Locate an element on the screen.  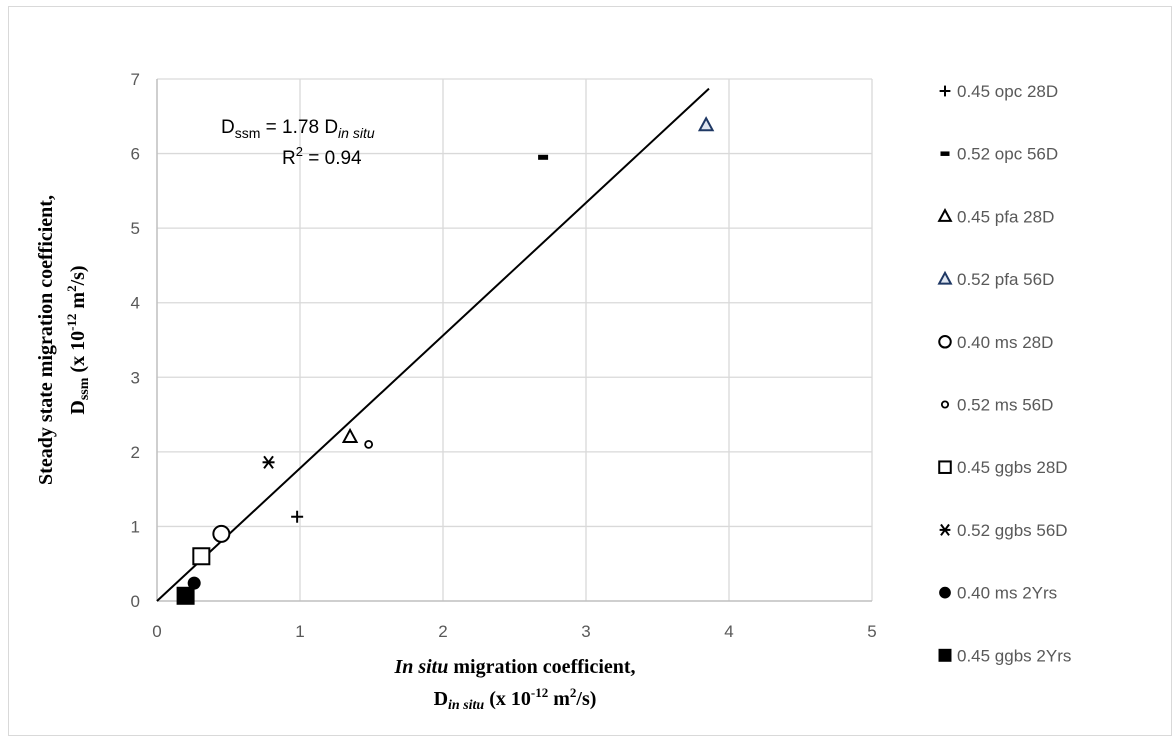
legend-item: 0.40 ms 28D is located at coordinates (995, 342).